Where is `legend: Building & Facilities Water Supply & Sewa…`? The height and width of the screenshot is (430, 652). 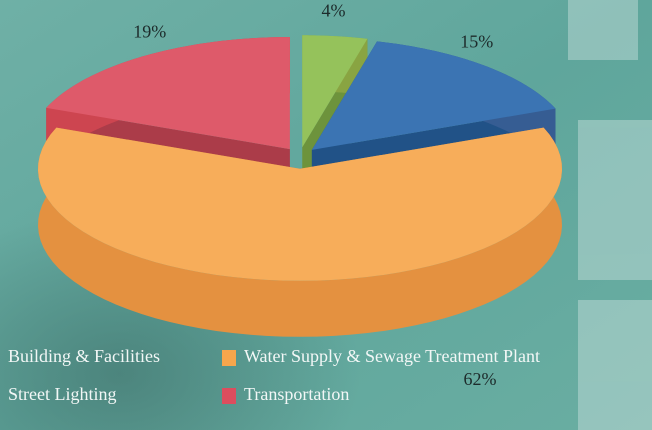
legend: Building & Facilities Water Supply & Sewa… is located at coordinates (274, 375).